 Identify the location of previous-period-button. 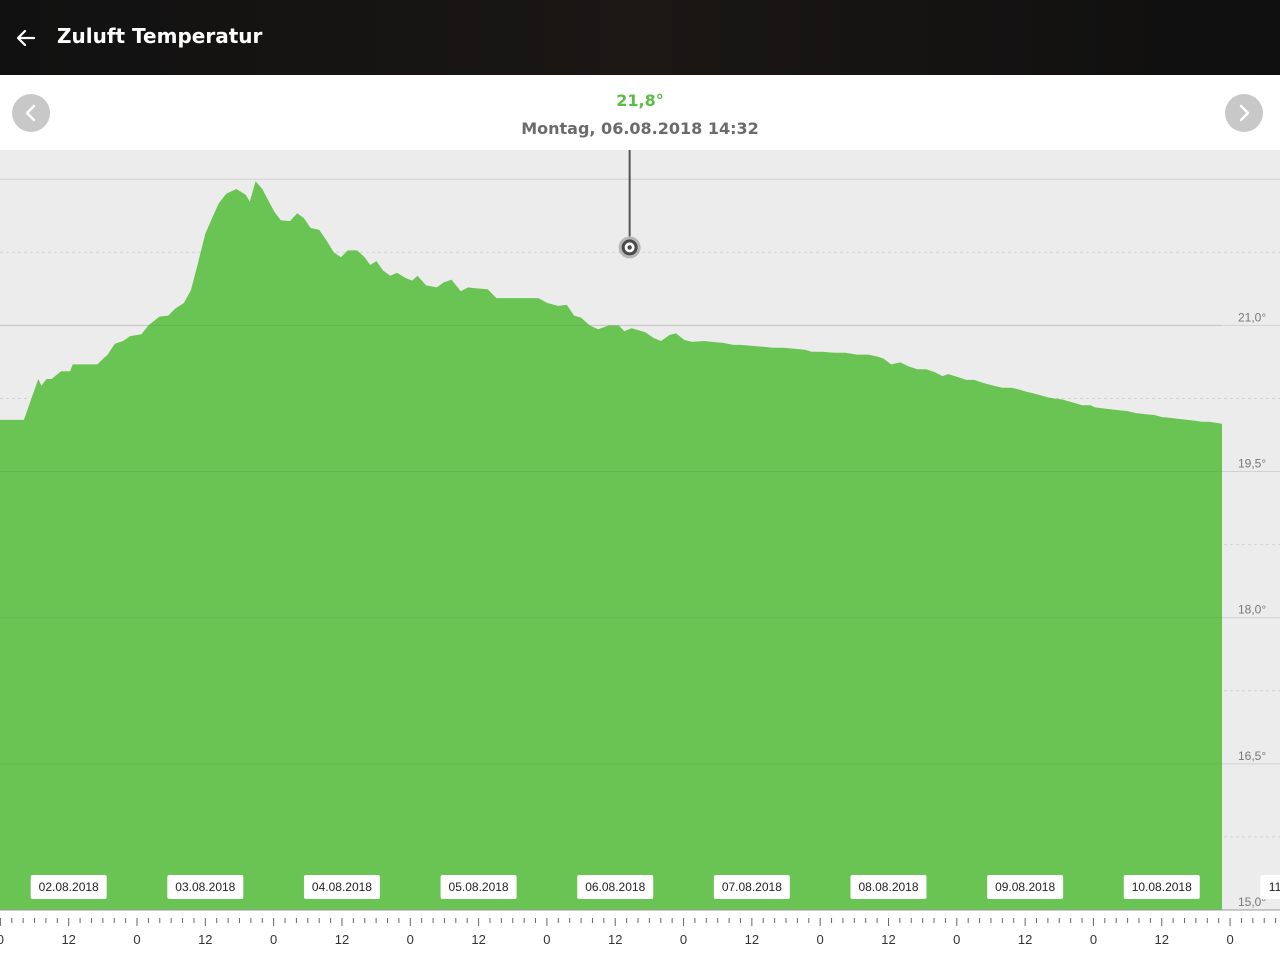
(31, 113).